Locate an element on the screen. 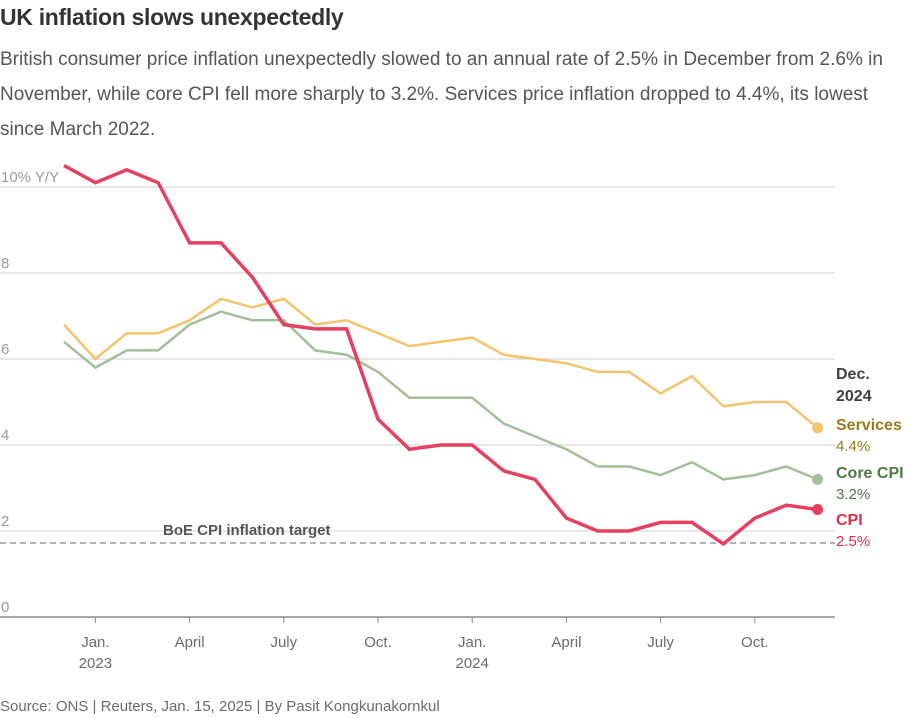 This screenshot has width=912, height=718. end-labels: Dec. 2024 Services 4.4% Core CPI 3.2% CPI 2.5% is located at coordinates (870, 458).